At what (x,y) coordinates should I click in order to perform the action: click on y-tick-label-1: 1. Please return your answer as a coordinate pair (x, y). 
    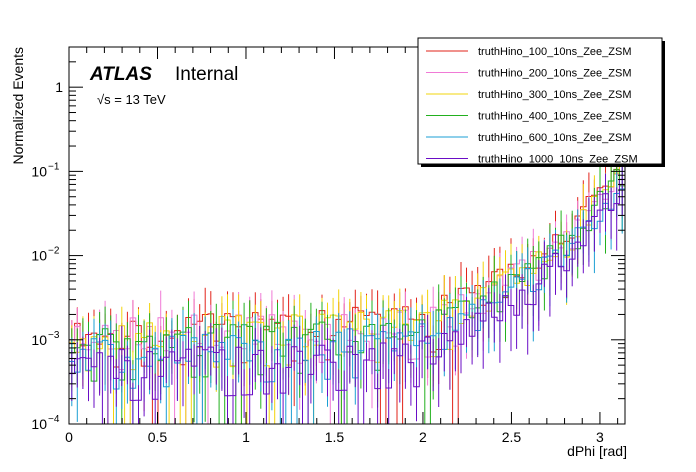
    Looking at the image, I should click on (59, 87).